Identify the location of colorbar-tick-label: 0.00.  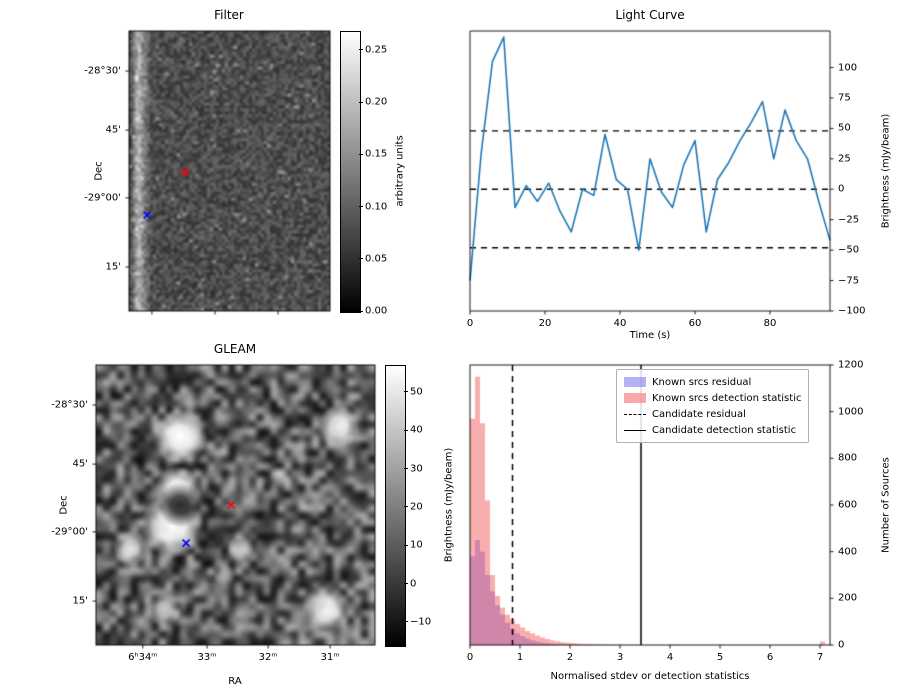
(376, 311).